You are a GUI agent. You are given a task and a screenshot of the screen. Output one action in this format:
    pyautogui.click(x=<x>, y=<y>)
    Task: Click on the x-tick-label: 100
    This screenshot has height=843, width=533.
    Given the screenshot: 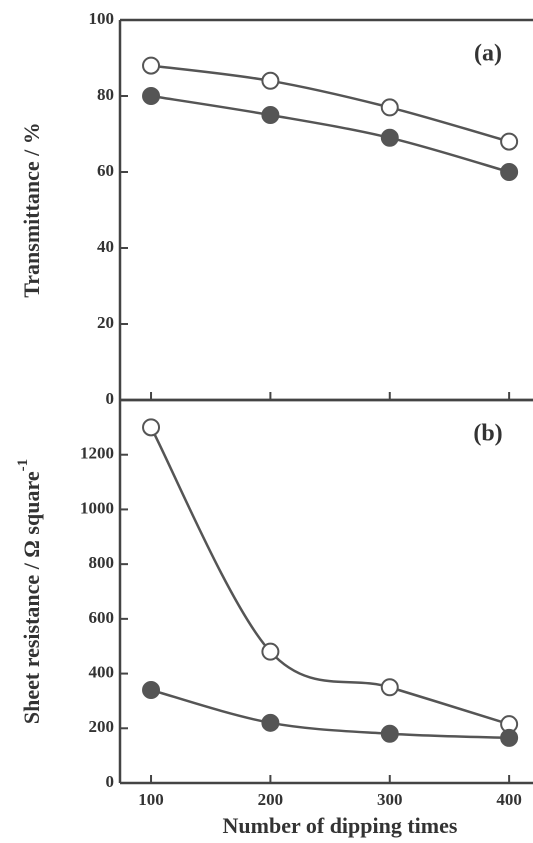 What is the action you would take?
    pyautogui.click(x=151, y=799)
    